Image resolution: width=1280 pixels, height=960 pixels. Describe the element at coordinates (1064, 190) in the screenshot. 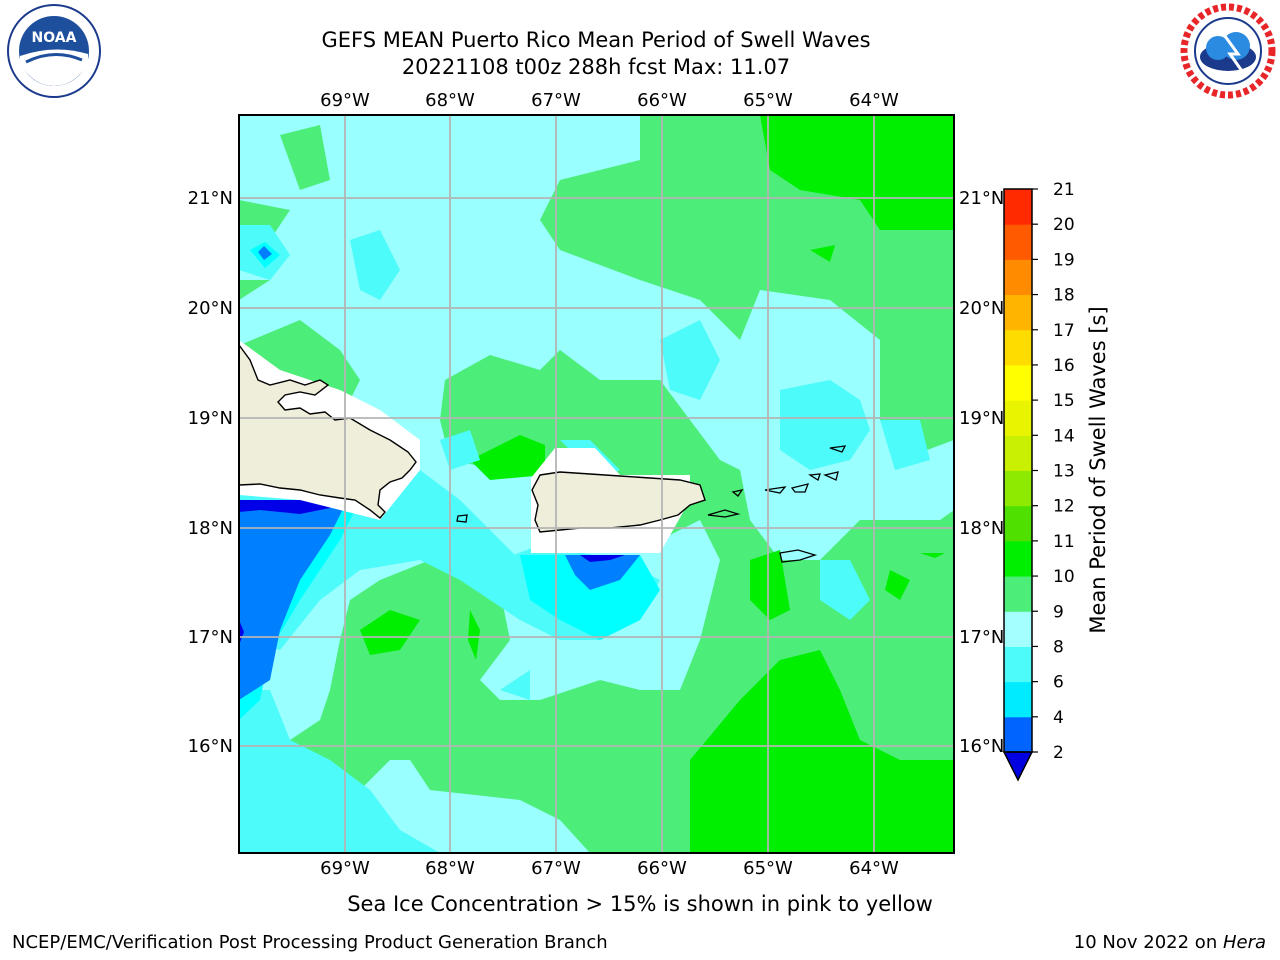

I see `colorbar-tick-label: 21` at that location.